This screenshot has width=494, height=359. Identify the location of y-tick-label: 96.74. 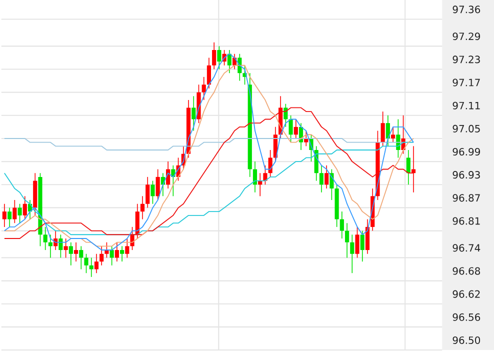
(466, 248).